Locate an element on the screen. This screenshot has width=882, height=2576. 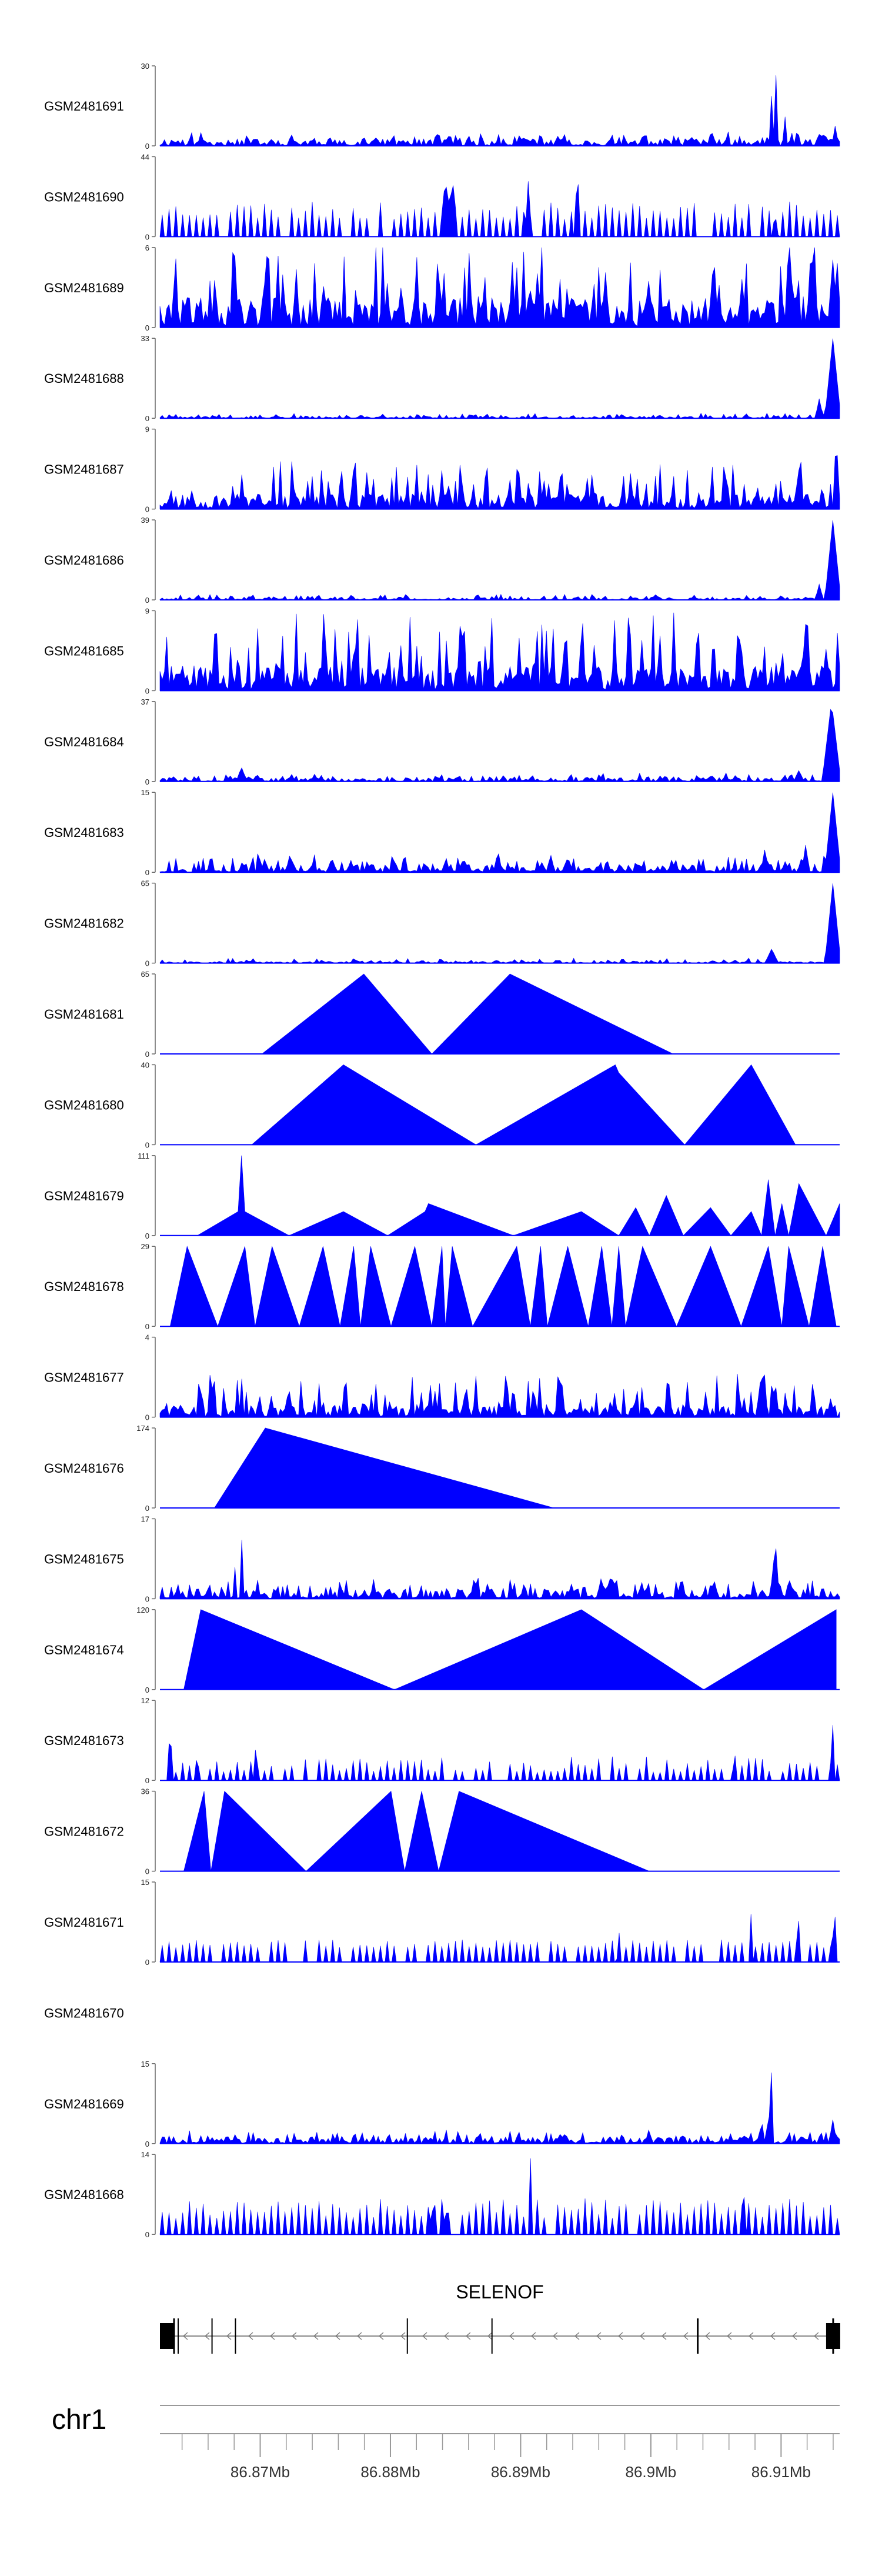
track-label: GSM2481687 is located at coordinates (84, 469).